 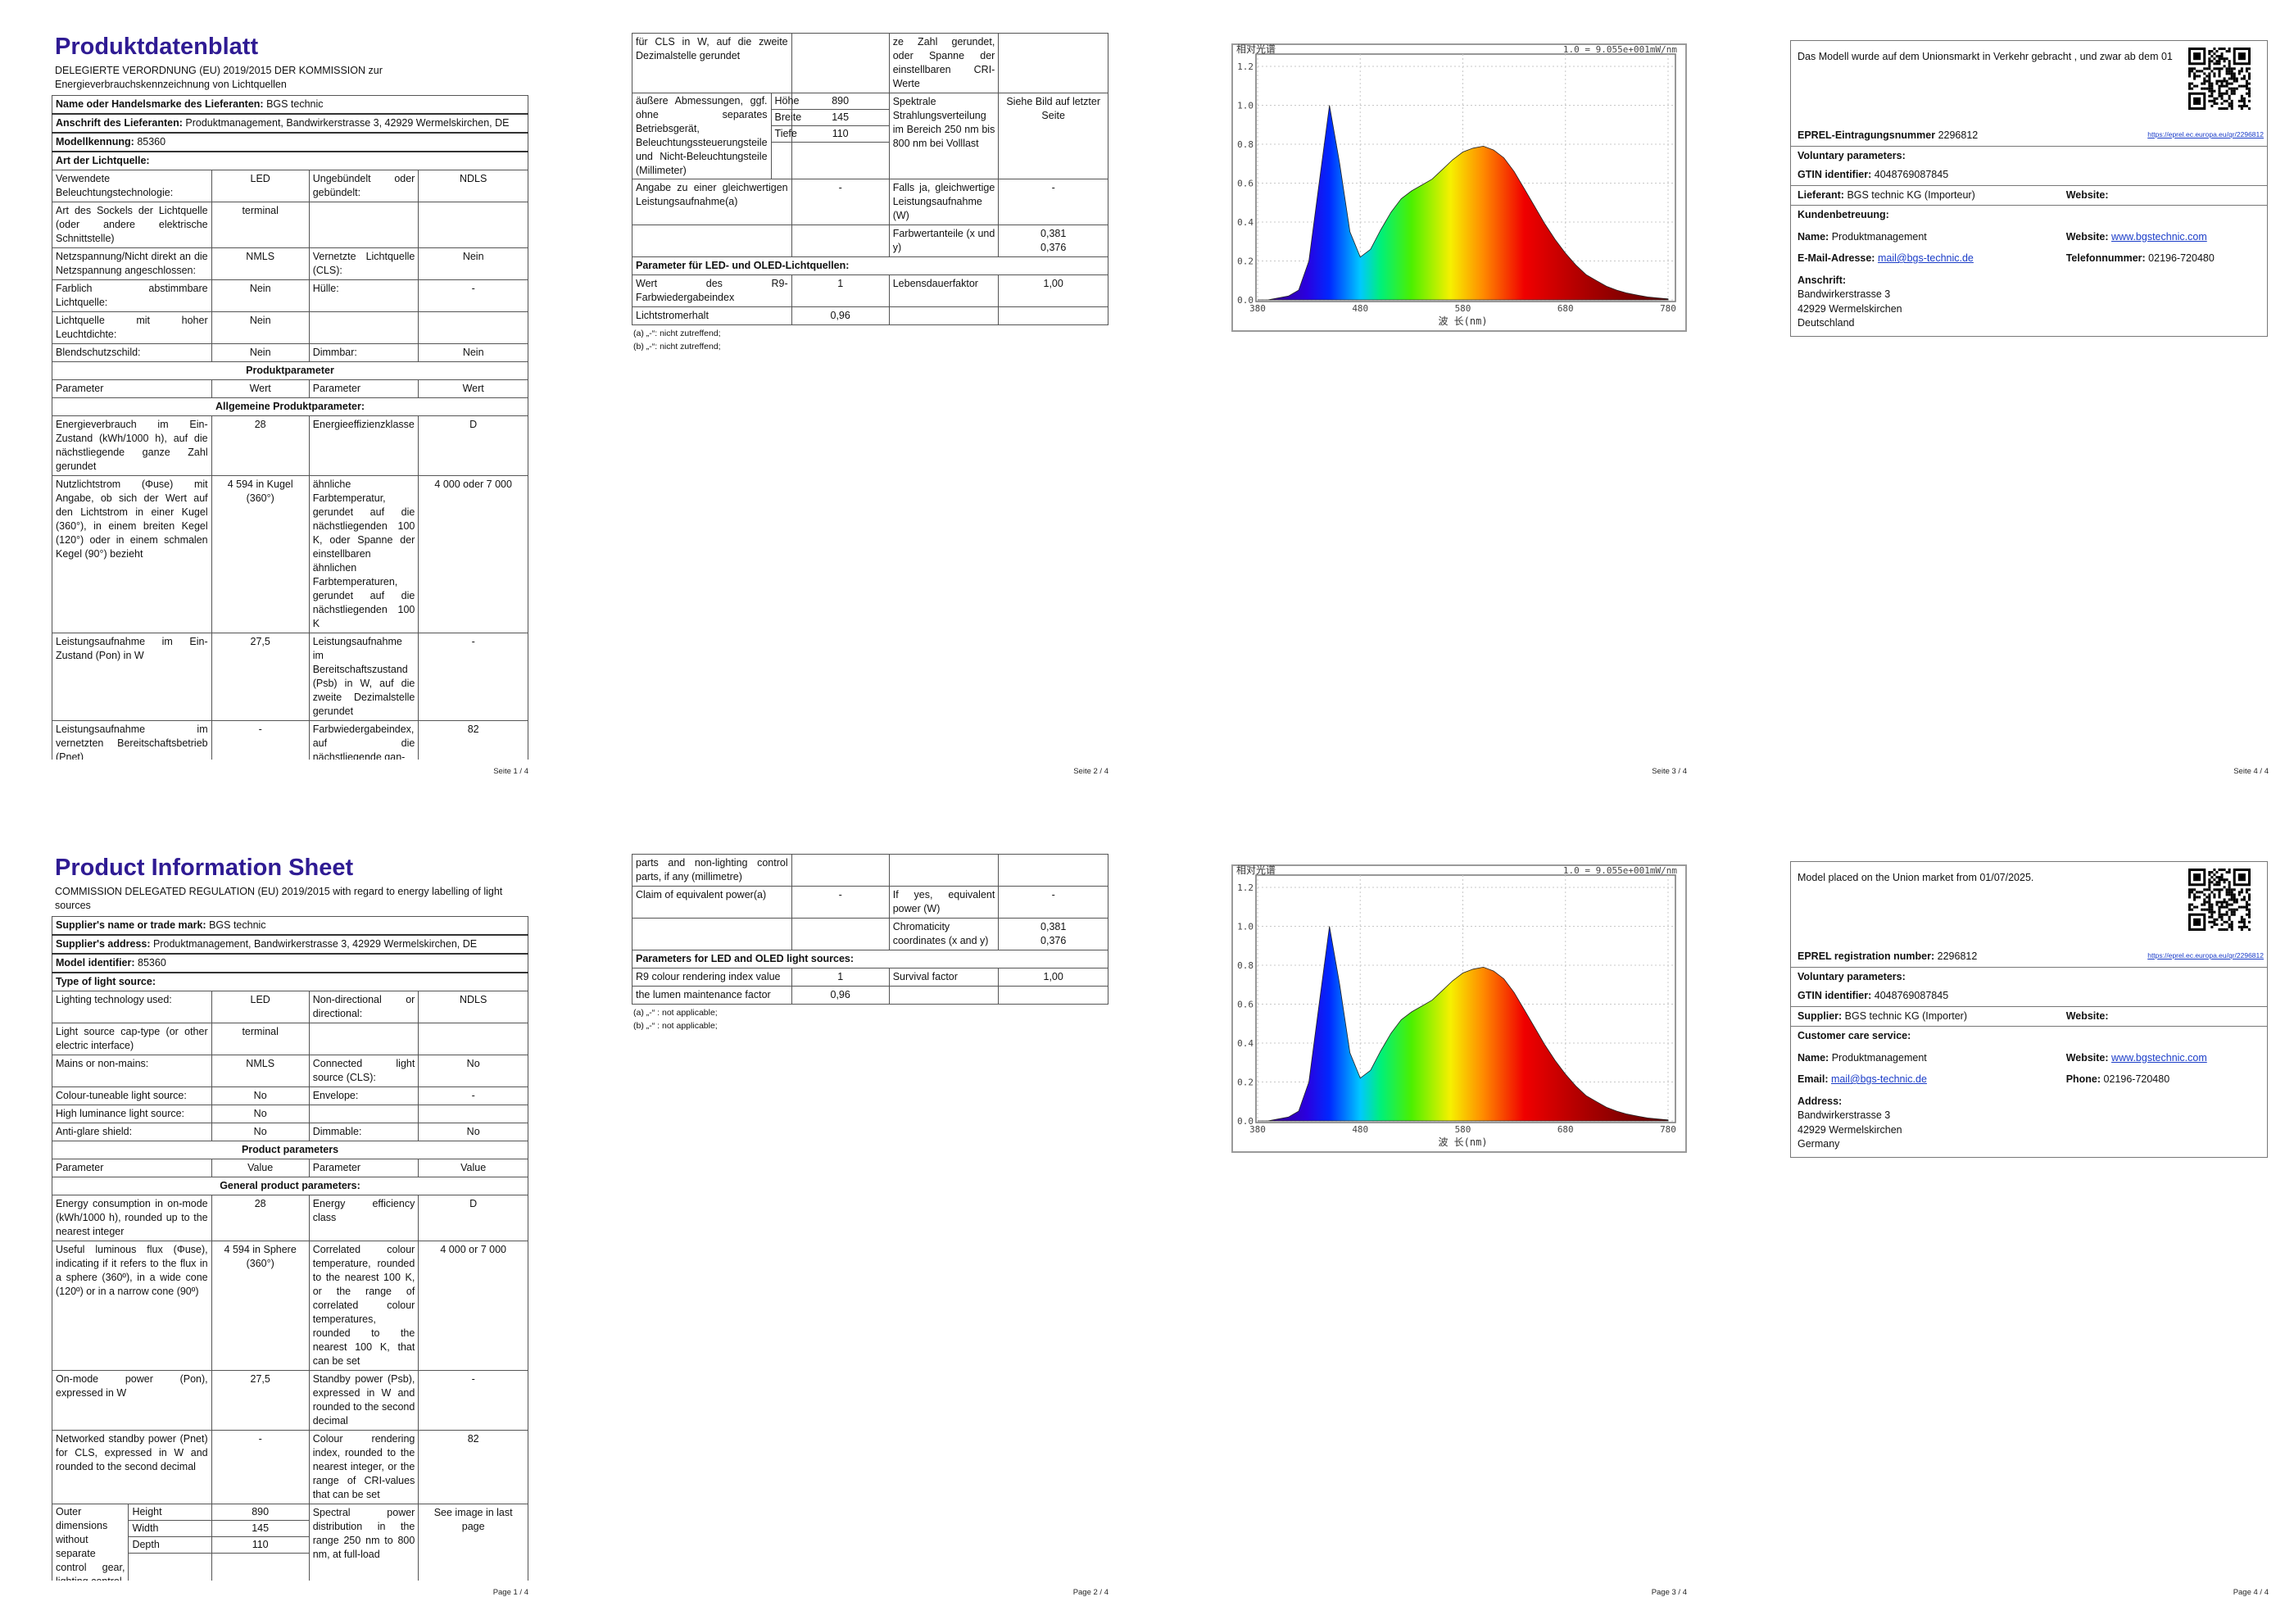 I want to click on table-cell: Parameter, so click(x=363, y=1167).